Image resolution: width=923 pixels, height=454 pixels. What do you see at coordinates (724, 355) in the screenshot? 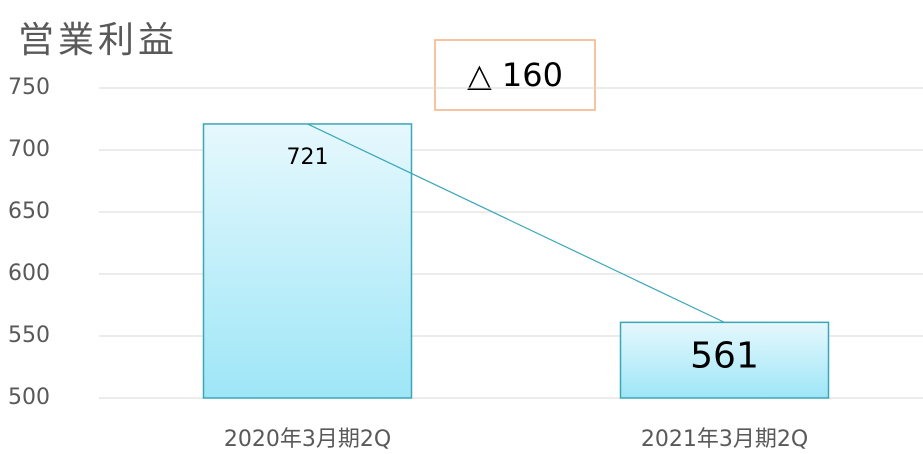
I see `data-label: 561` at bounding box center [724, 355].